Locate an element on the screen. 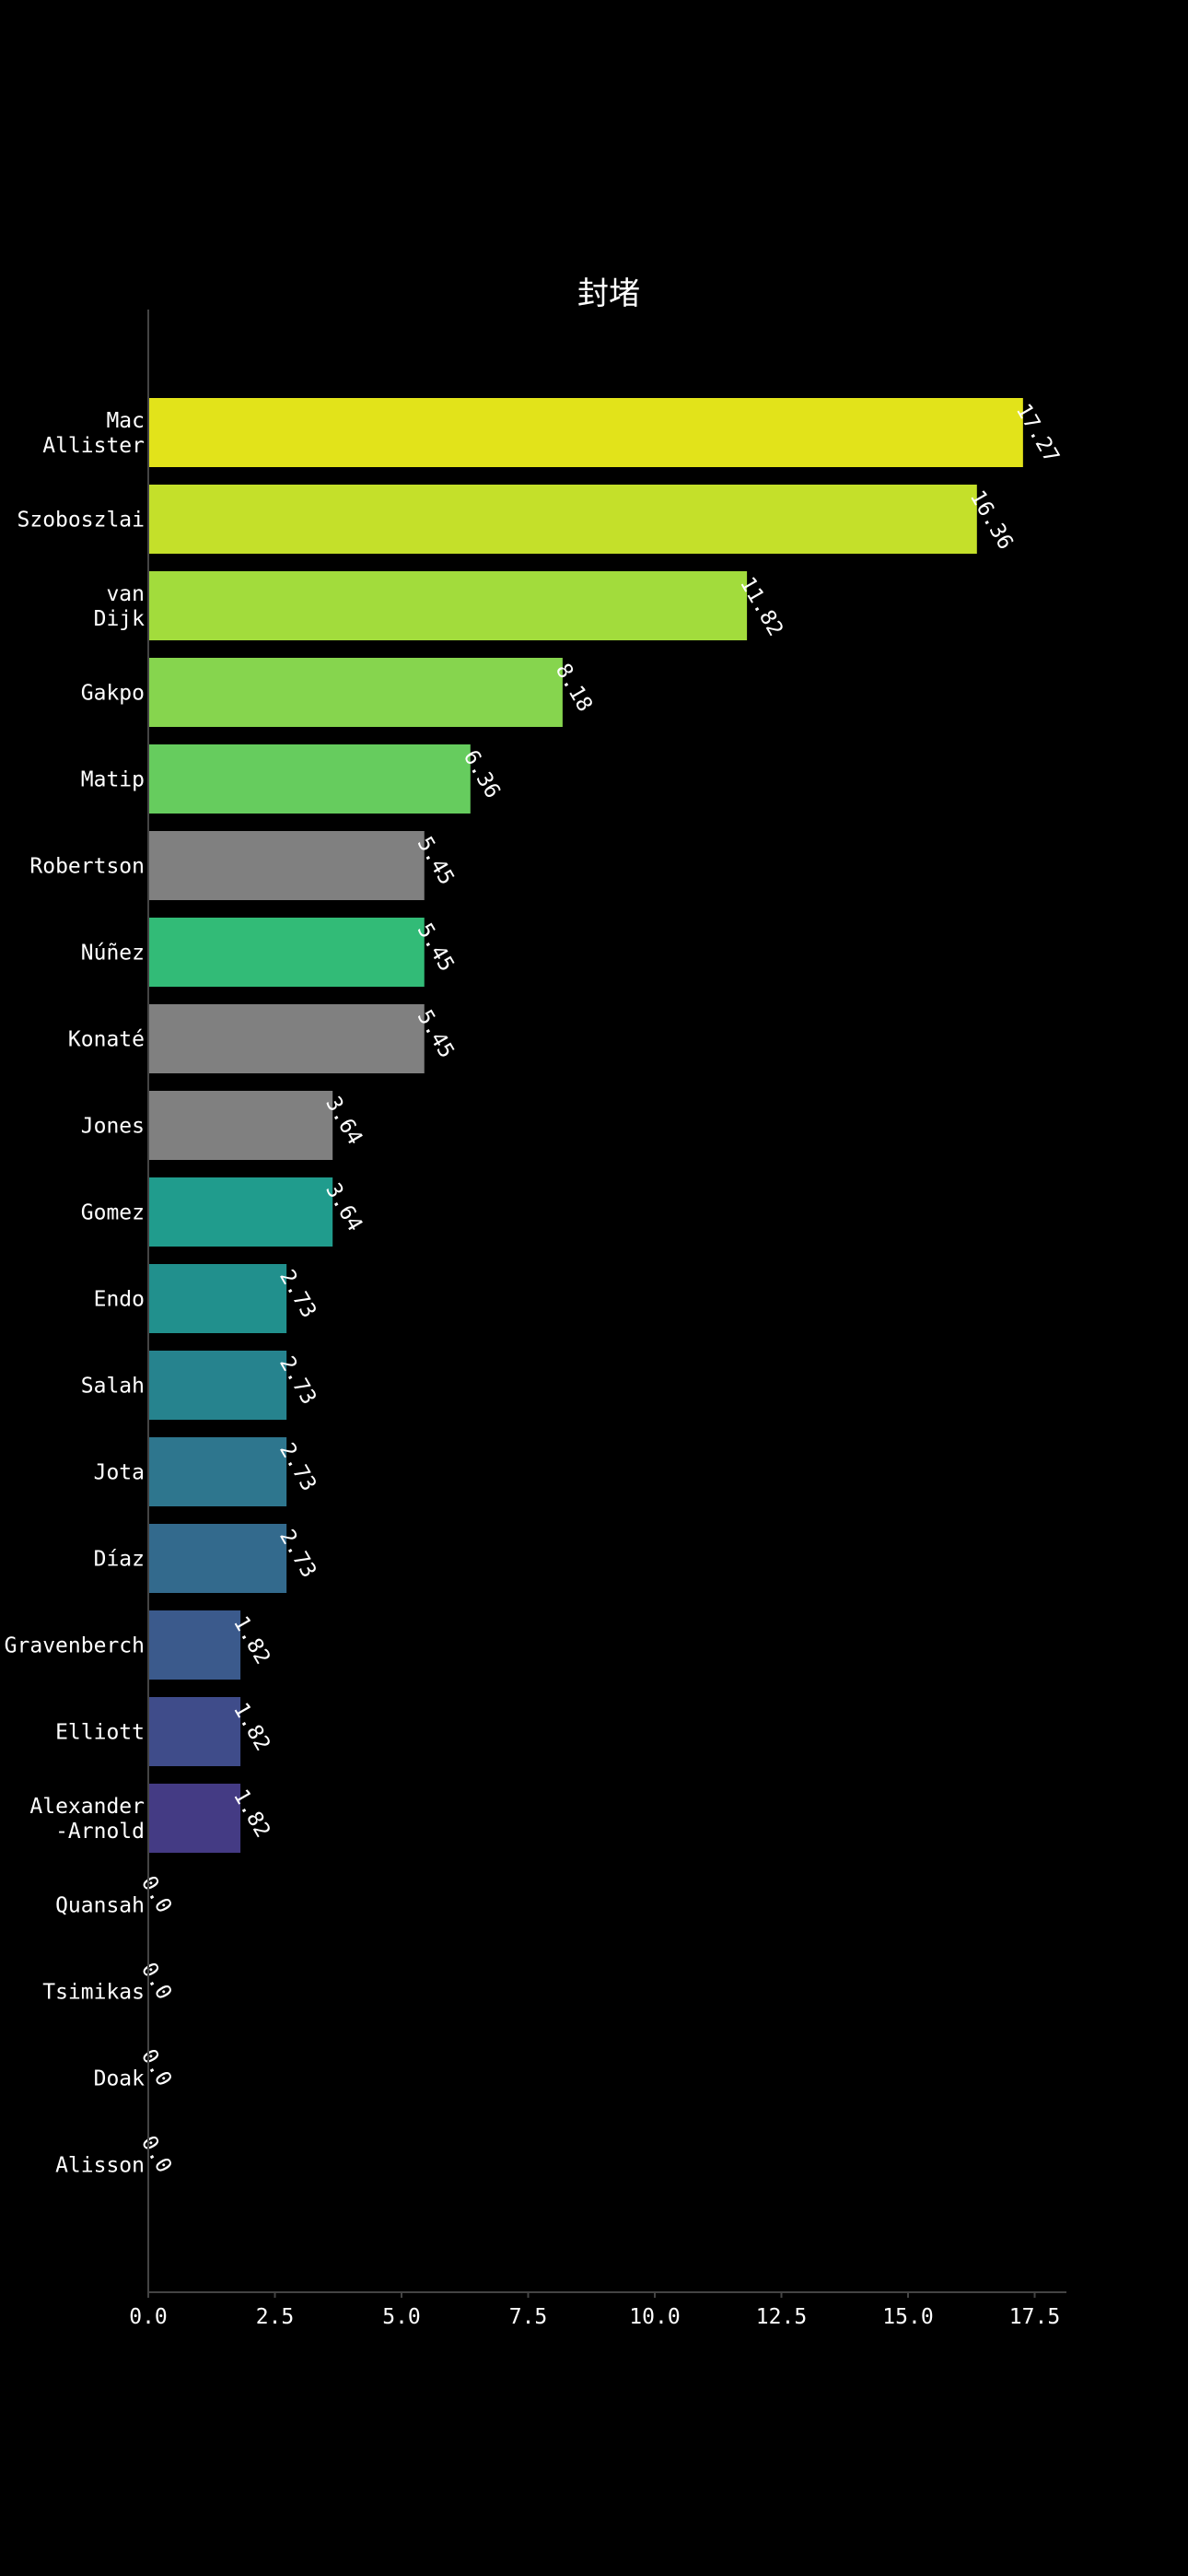  category-label-line: Szoboszlai is located at coordinates (81, 521).